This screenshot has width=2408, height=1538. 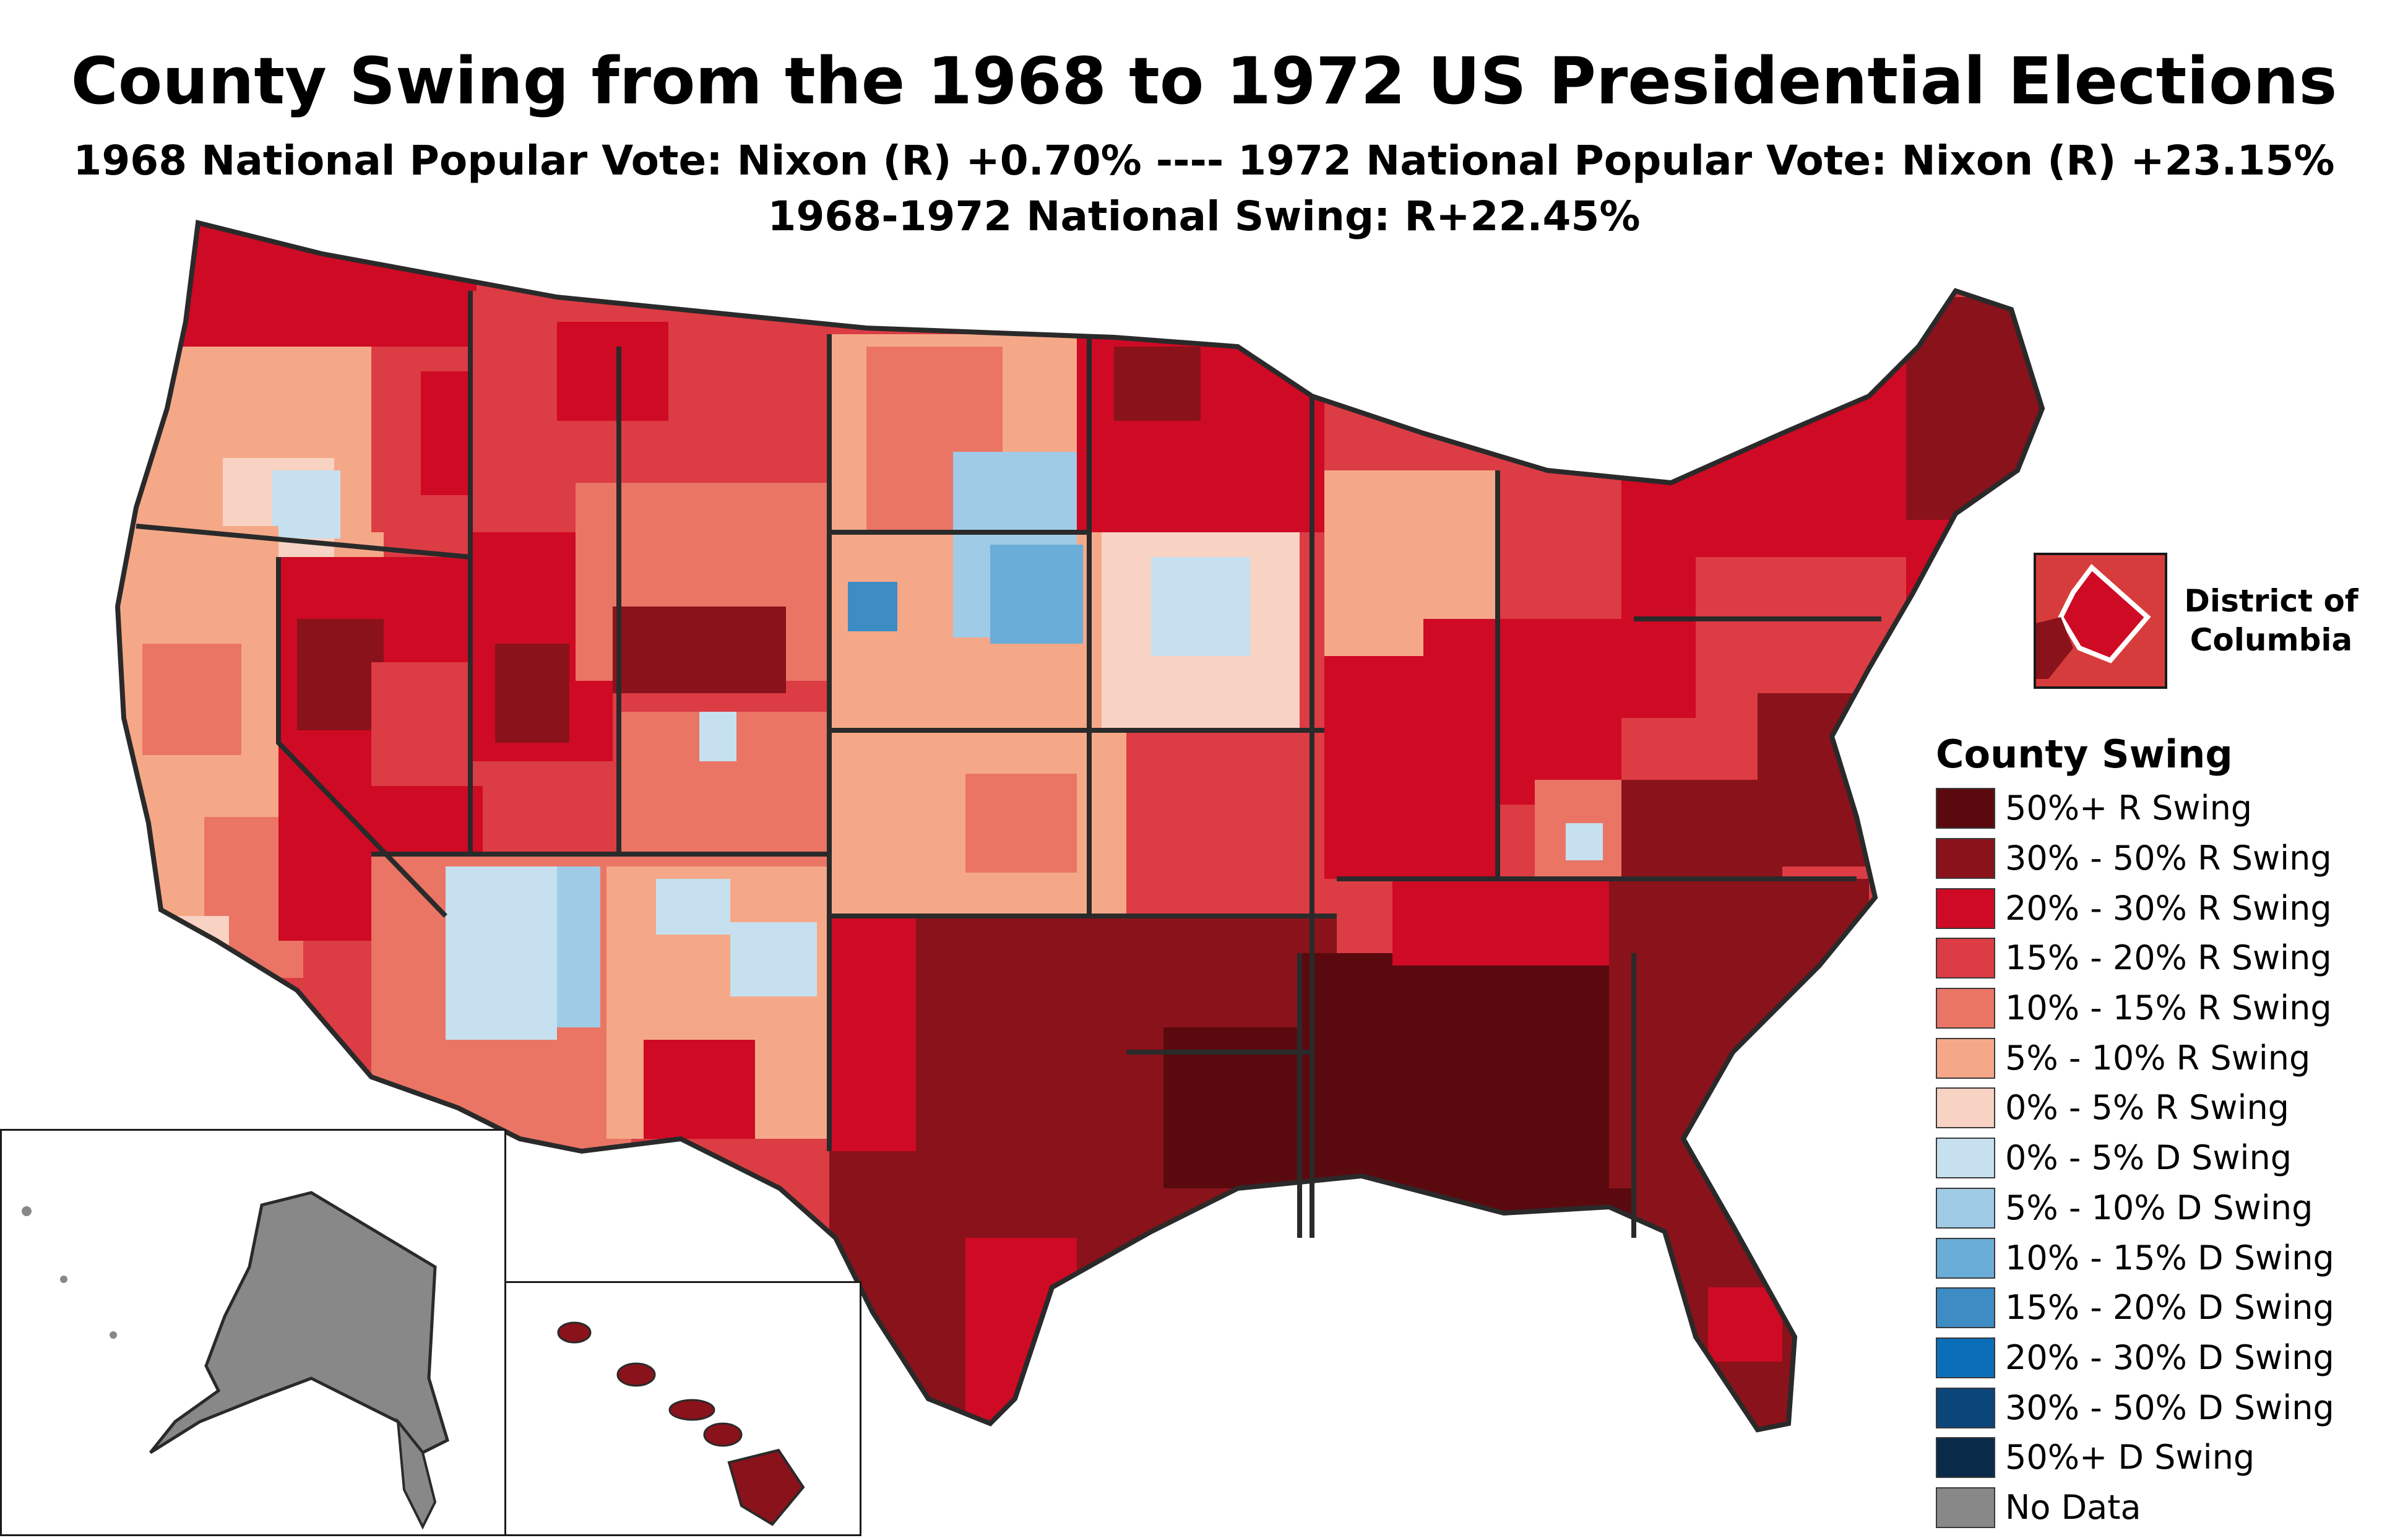 What do you see at coordinates (2165, 1508) in the screenshot?
I see `legend-item: No Data` at bounding box center [2165, 1508].